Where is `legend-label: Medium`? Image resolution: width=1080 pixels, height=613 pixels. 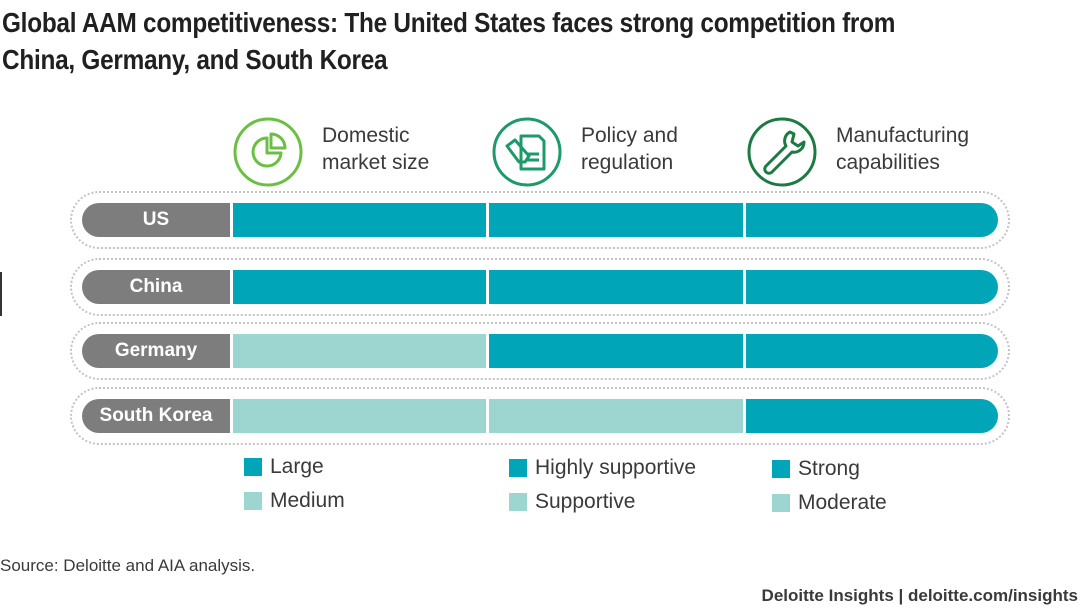
legend-label: Medium is located at coordinates (307, 500).